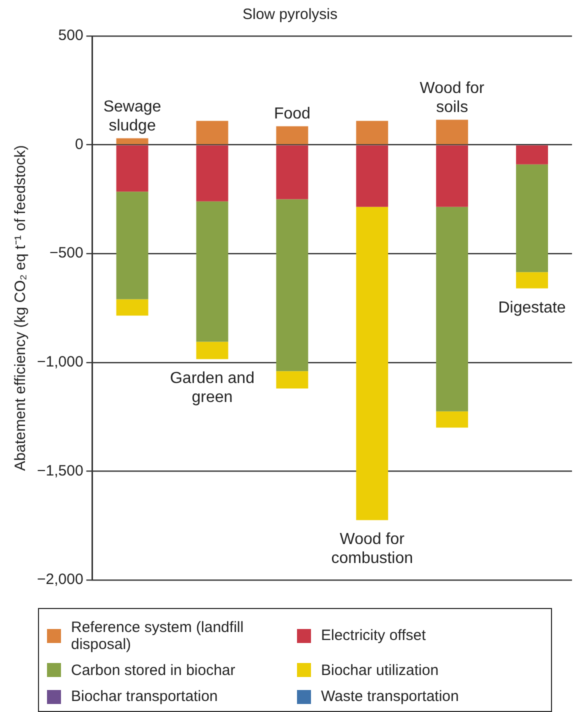 Image resolution: width=578 pixels, height=712 pixels. What do you see at coordinates (380, 670) in the screenshot?
I see `legend-label: Biochar utilization` at bounding box center [380, 670].